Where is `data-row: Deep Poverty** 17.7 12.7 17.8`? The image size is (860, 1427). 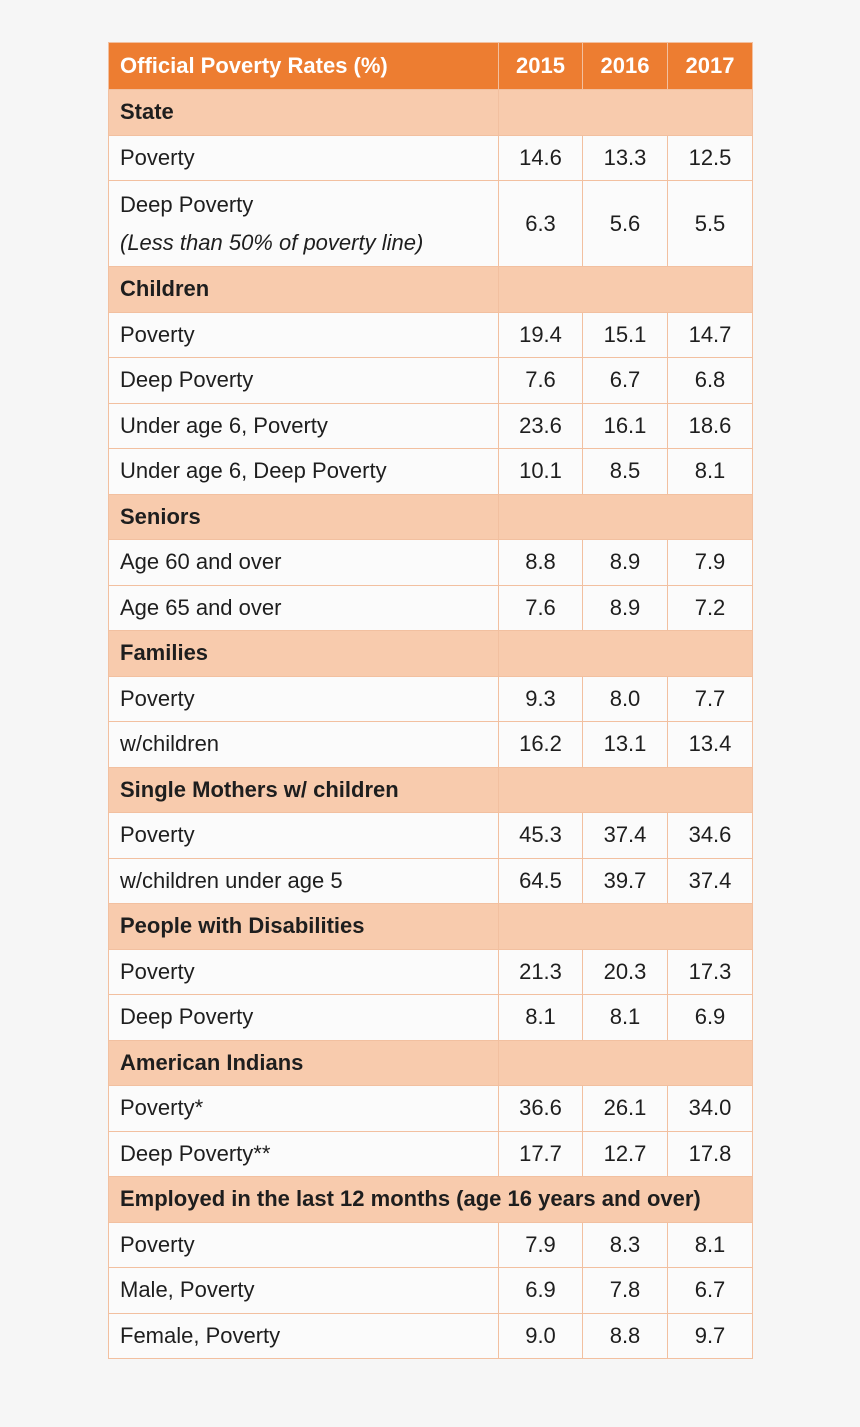 data-row: Deep Poverty** 17.7 12.7 17.8 is located at coordinates (430, 1153).